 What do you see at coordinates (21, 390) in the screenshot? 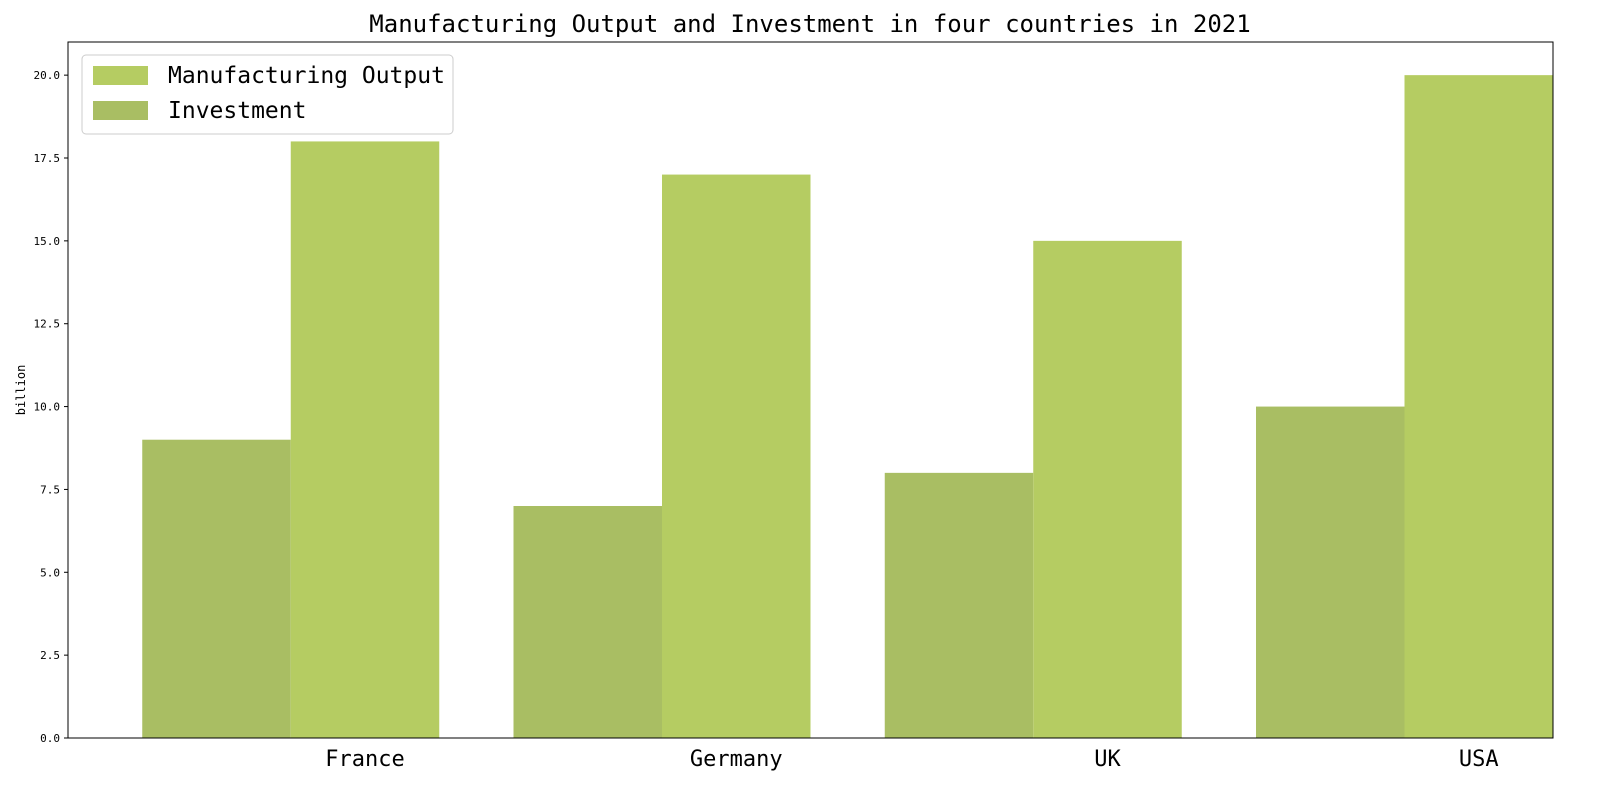
I see `y-axis-label: billion` at bounding box center [21, 390].